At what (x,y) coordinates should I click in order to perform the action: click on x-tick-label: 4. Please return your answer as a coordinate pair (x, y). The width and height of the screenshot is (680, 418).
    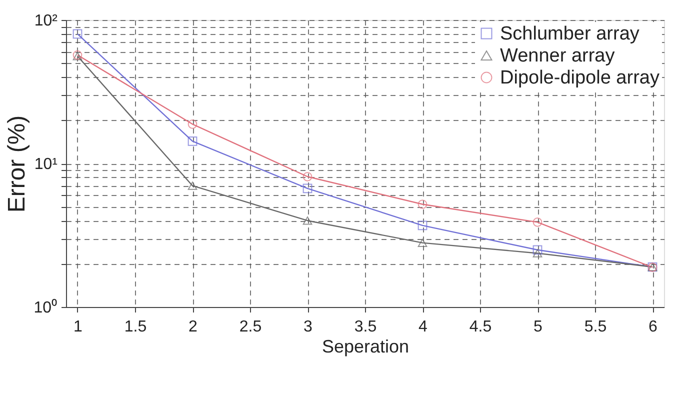
    Looking at the image, I should click on (423, 327).